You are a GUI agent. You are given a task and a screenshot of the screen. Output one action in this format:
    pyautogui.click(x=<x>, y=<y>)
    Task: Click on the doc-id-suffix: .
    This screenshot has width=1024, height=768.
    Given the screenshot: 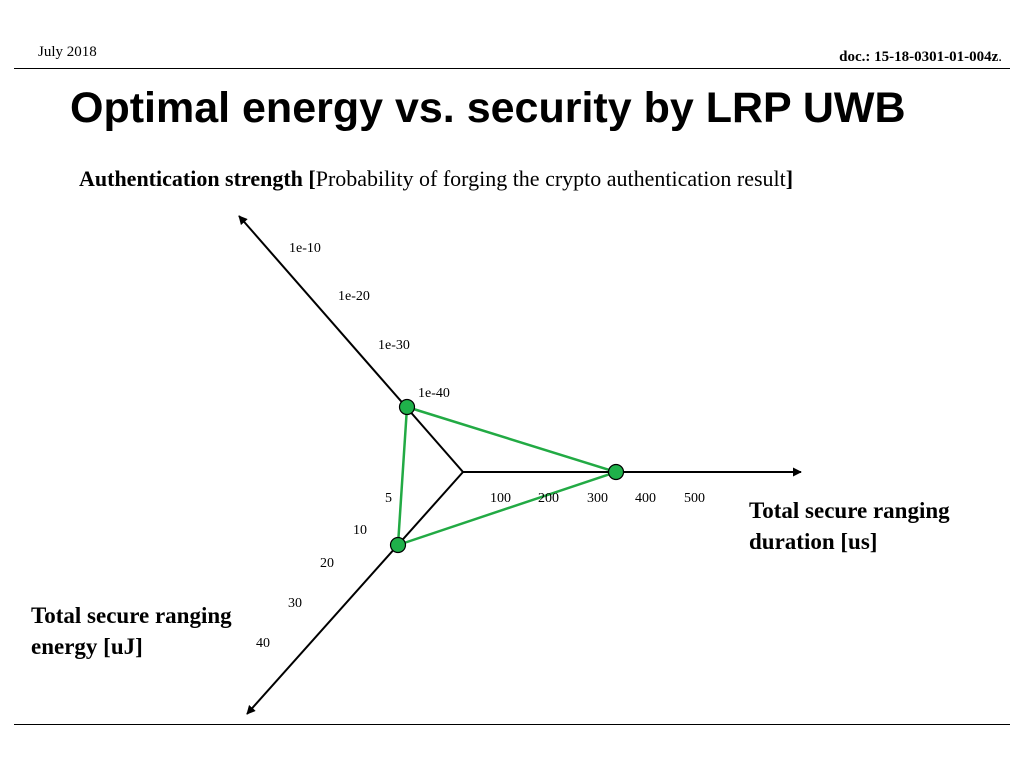 What is the action you would take?
    pyautogui.click(x=1000, y=57)
    